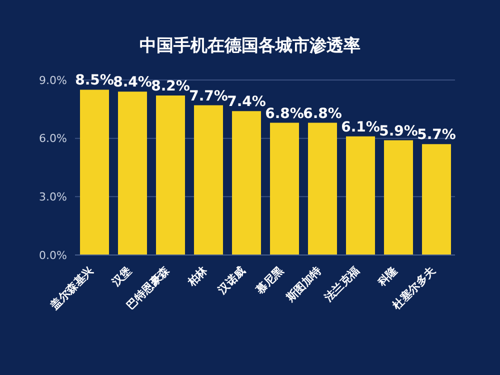  What do you see at coordinates (436, 135) in the screenshot?
I see `data-label: 5.7%` at bounding box center [436, 135].